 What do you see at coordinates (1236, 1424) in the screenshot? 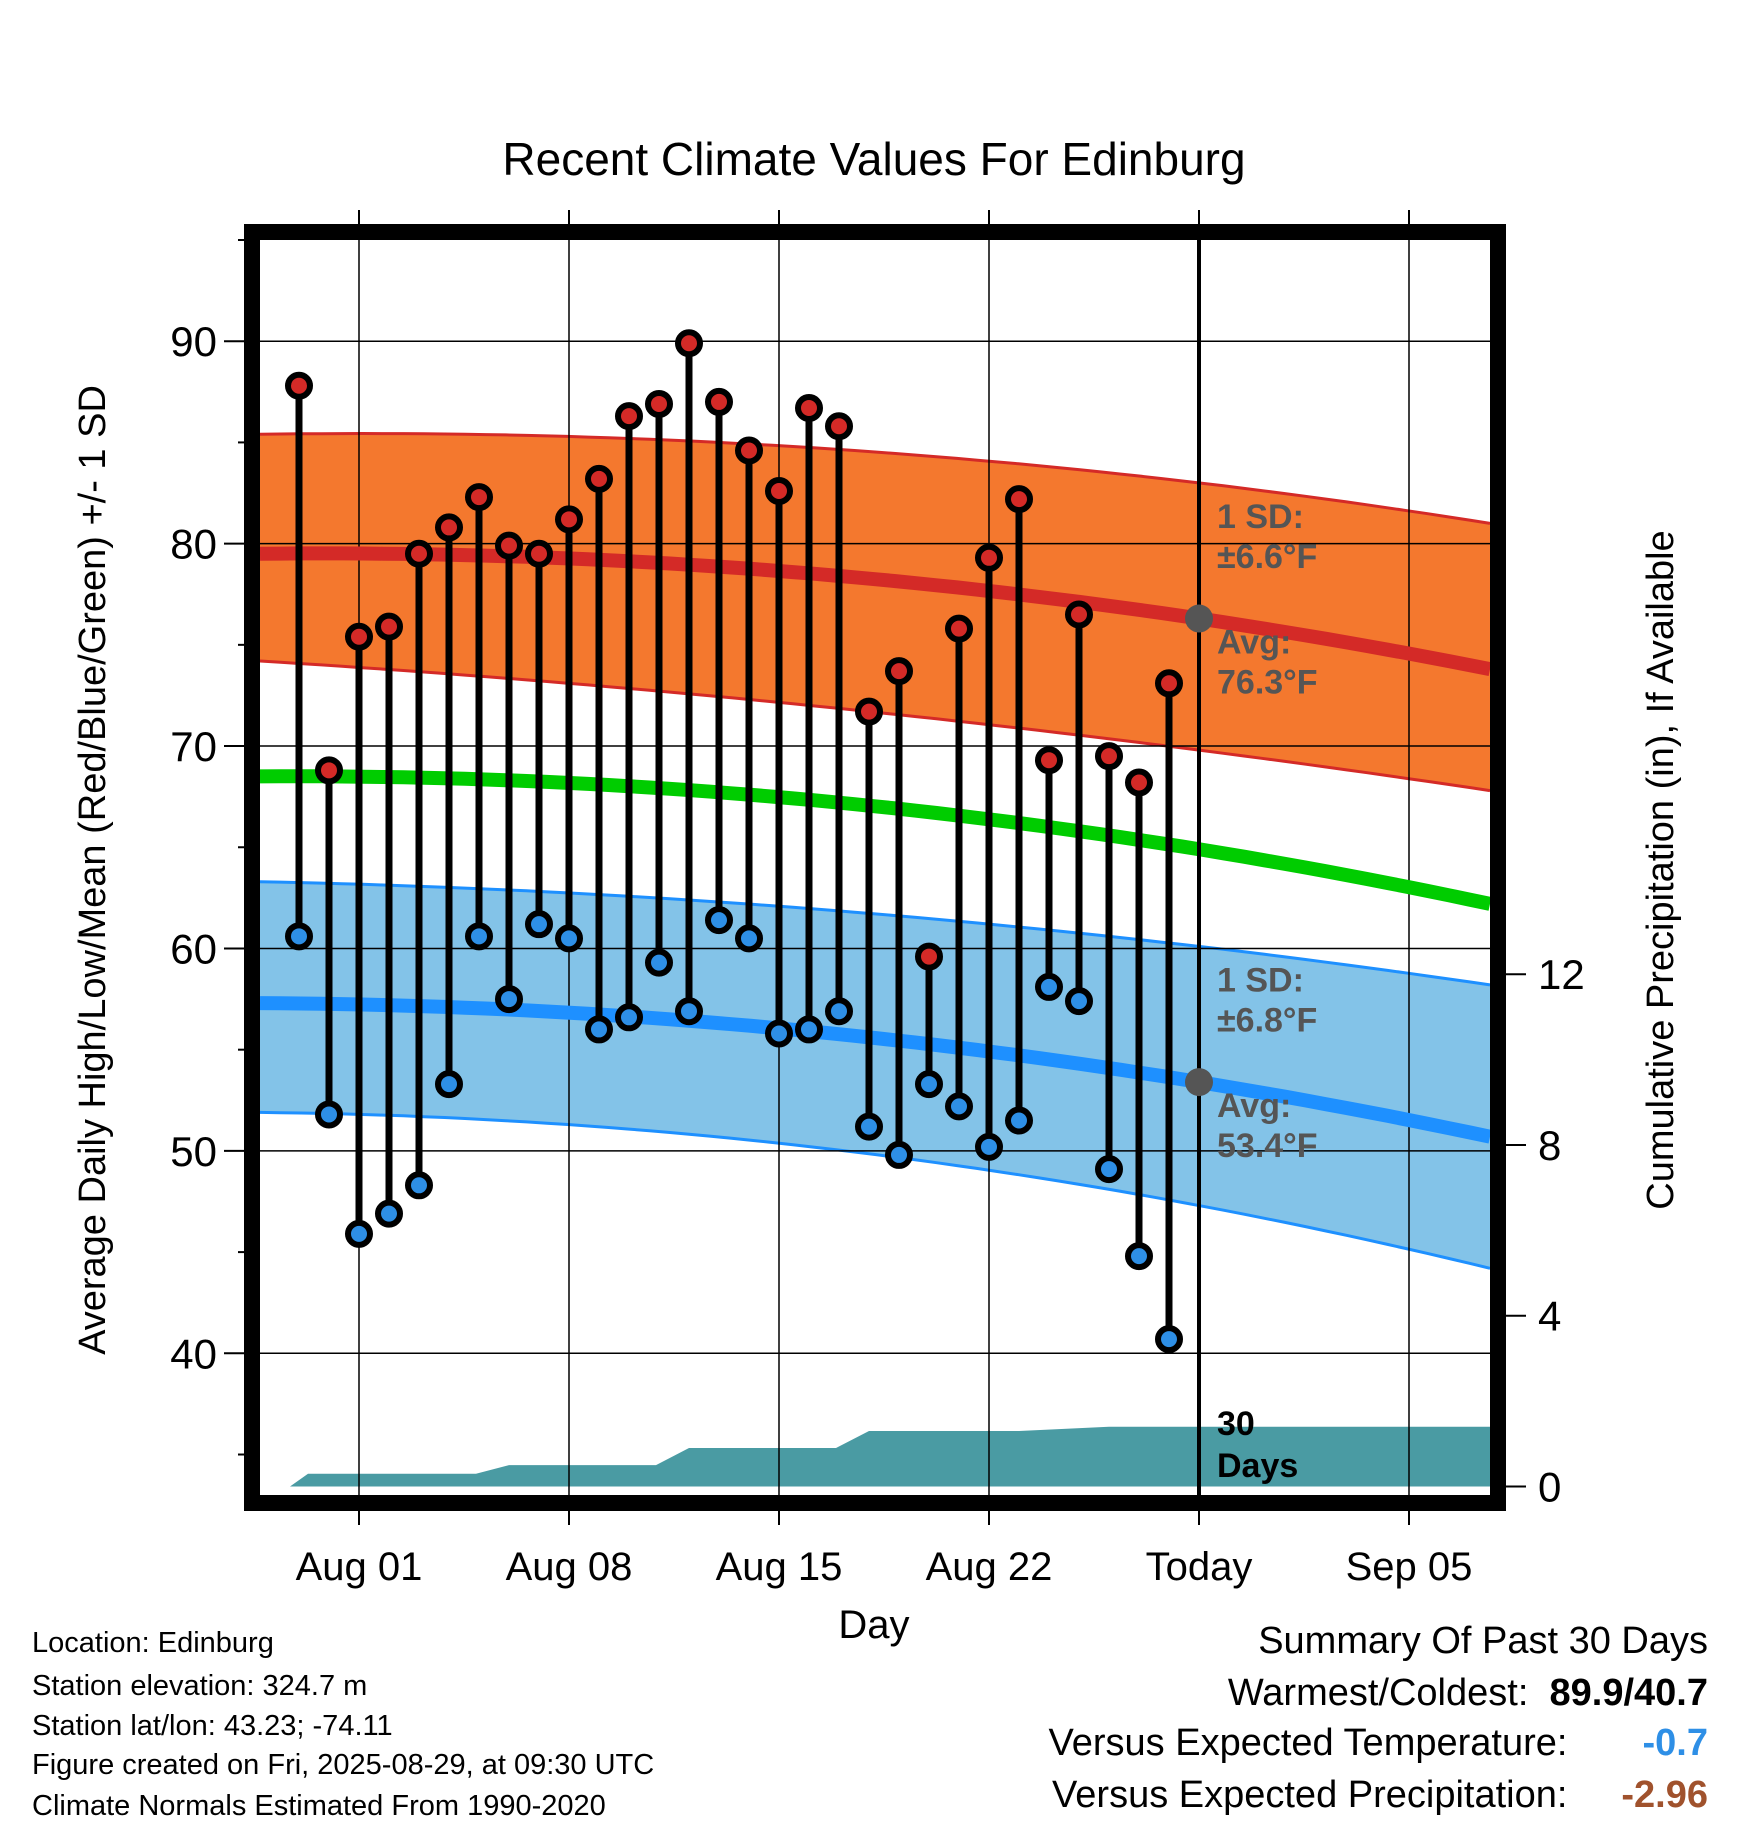
I see `days-count-label: 30` at bounding box center [1236, 1424].